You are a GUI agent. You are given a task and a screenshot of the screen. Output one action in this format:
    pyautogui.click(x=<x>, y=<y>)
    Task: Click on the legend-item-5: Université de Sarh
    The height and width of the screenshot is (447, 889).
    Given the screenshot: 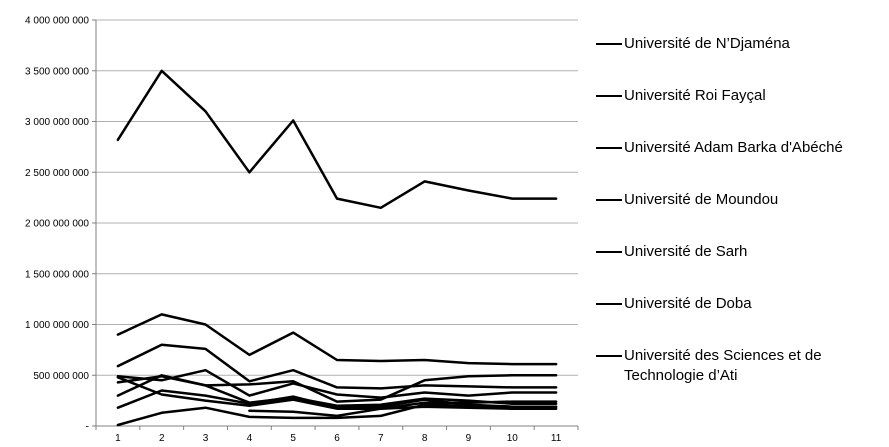 What is the action you would take?
    pyautogui.click(x=740, y=252)
    